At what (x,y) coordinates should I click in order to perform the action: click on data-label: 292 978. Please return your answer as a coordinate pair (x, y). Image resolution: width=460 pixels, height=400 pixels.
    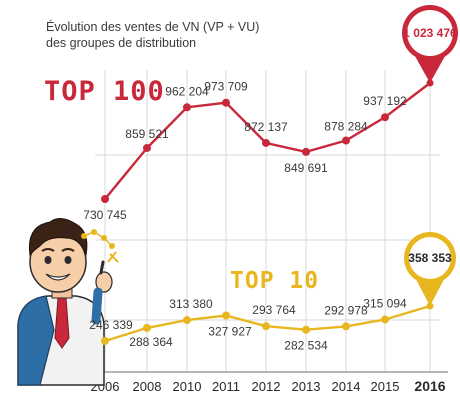
    Looking at the image, I should click on (346, 310).